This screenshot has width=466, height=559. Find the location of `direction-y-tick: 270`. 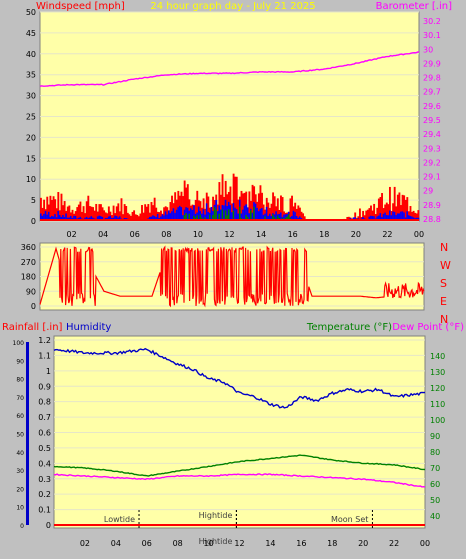

direction-y-tick: 270 is located at coordinates (28, 262).